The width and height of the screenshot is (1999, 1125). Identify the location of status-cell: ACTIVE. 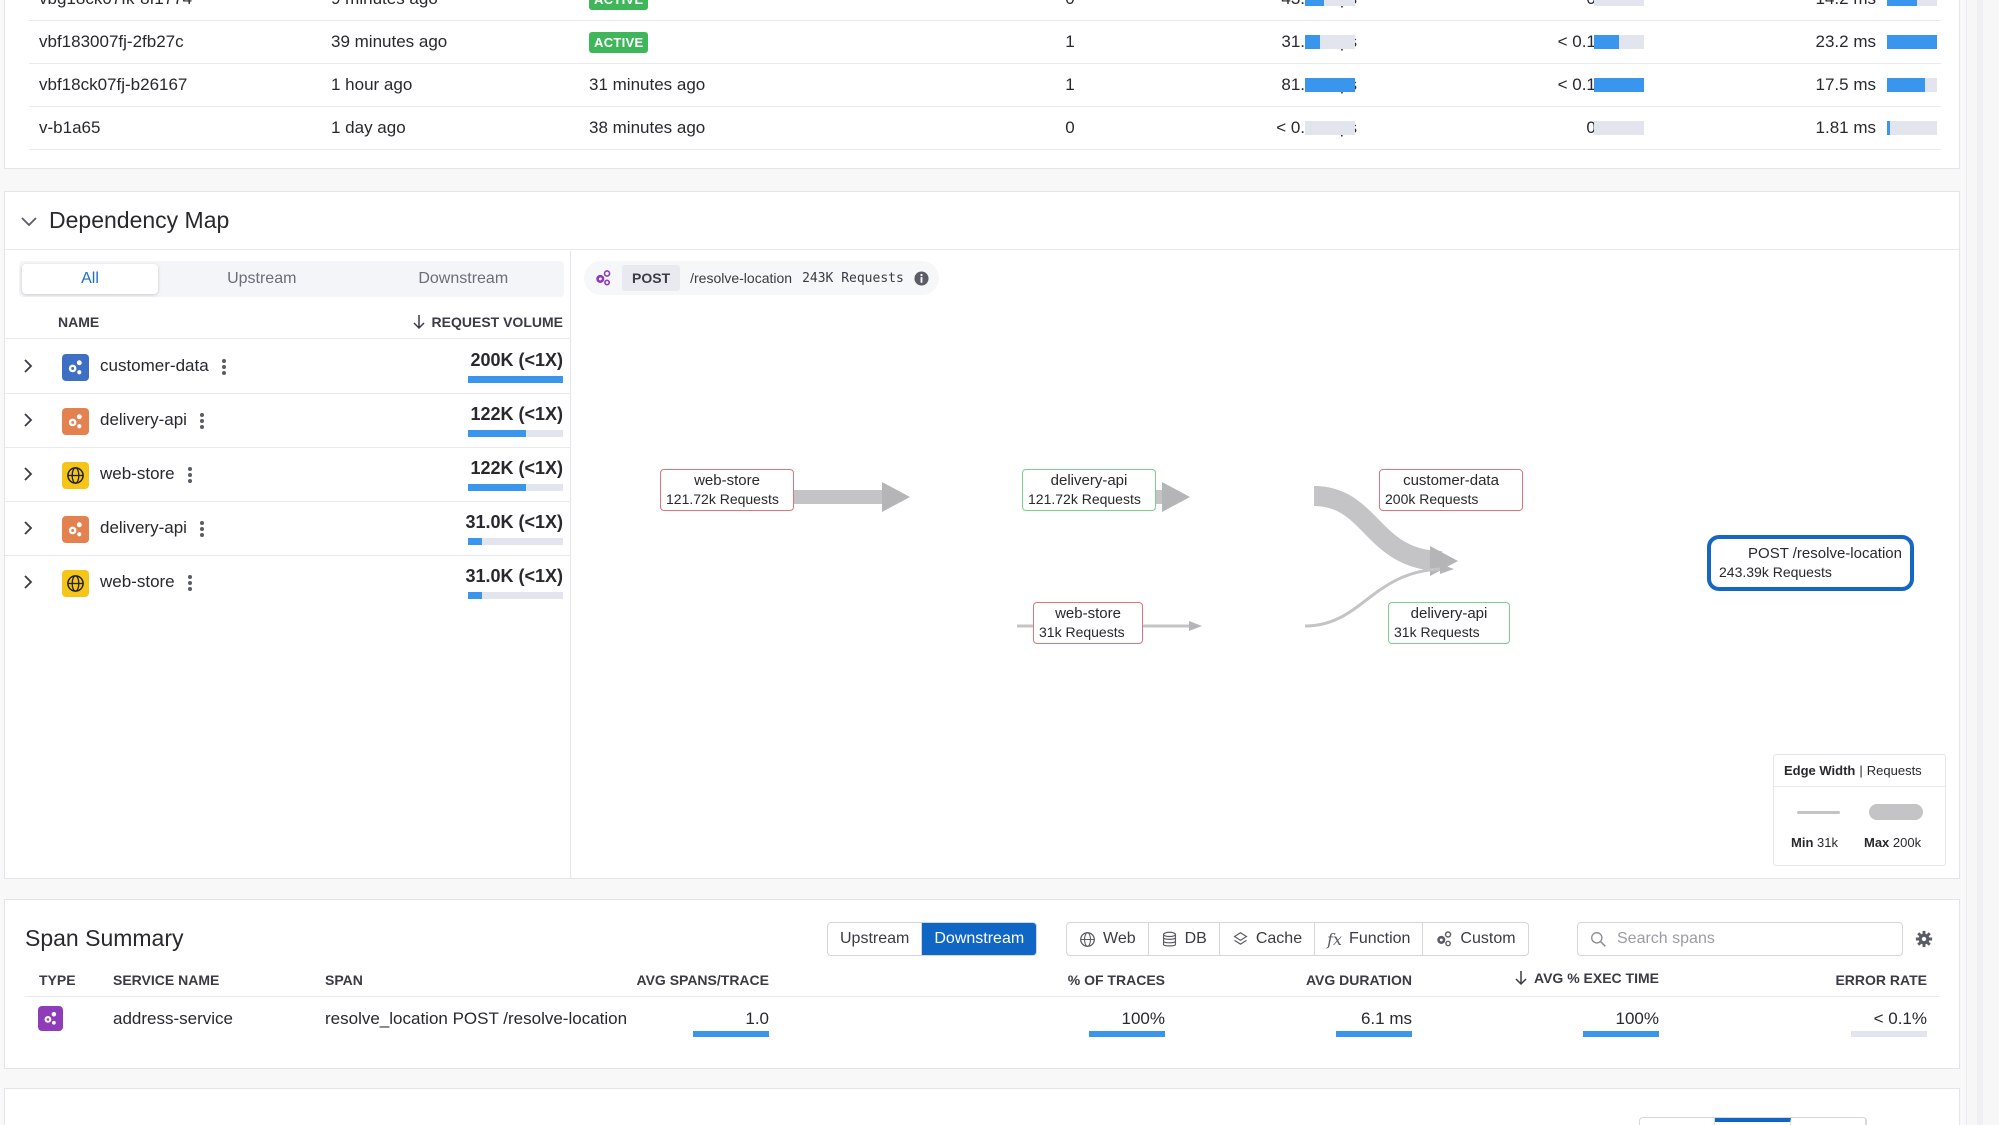
(619, 5).